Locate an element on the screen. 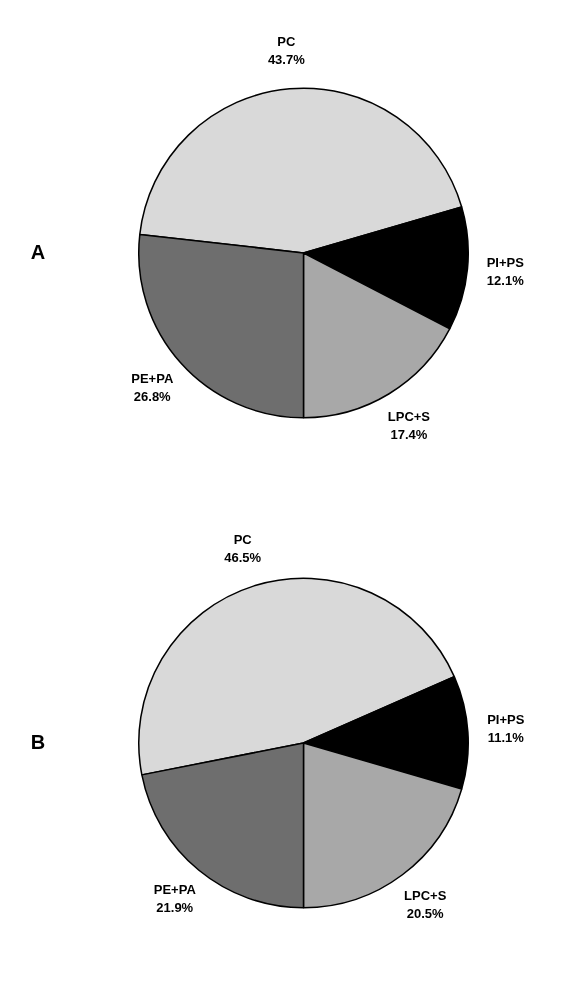  data-label: 21.9% is located at coordinates (175, 908).